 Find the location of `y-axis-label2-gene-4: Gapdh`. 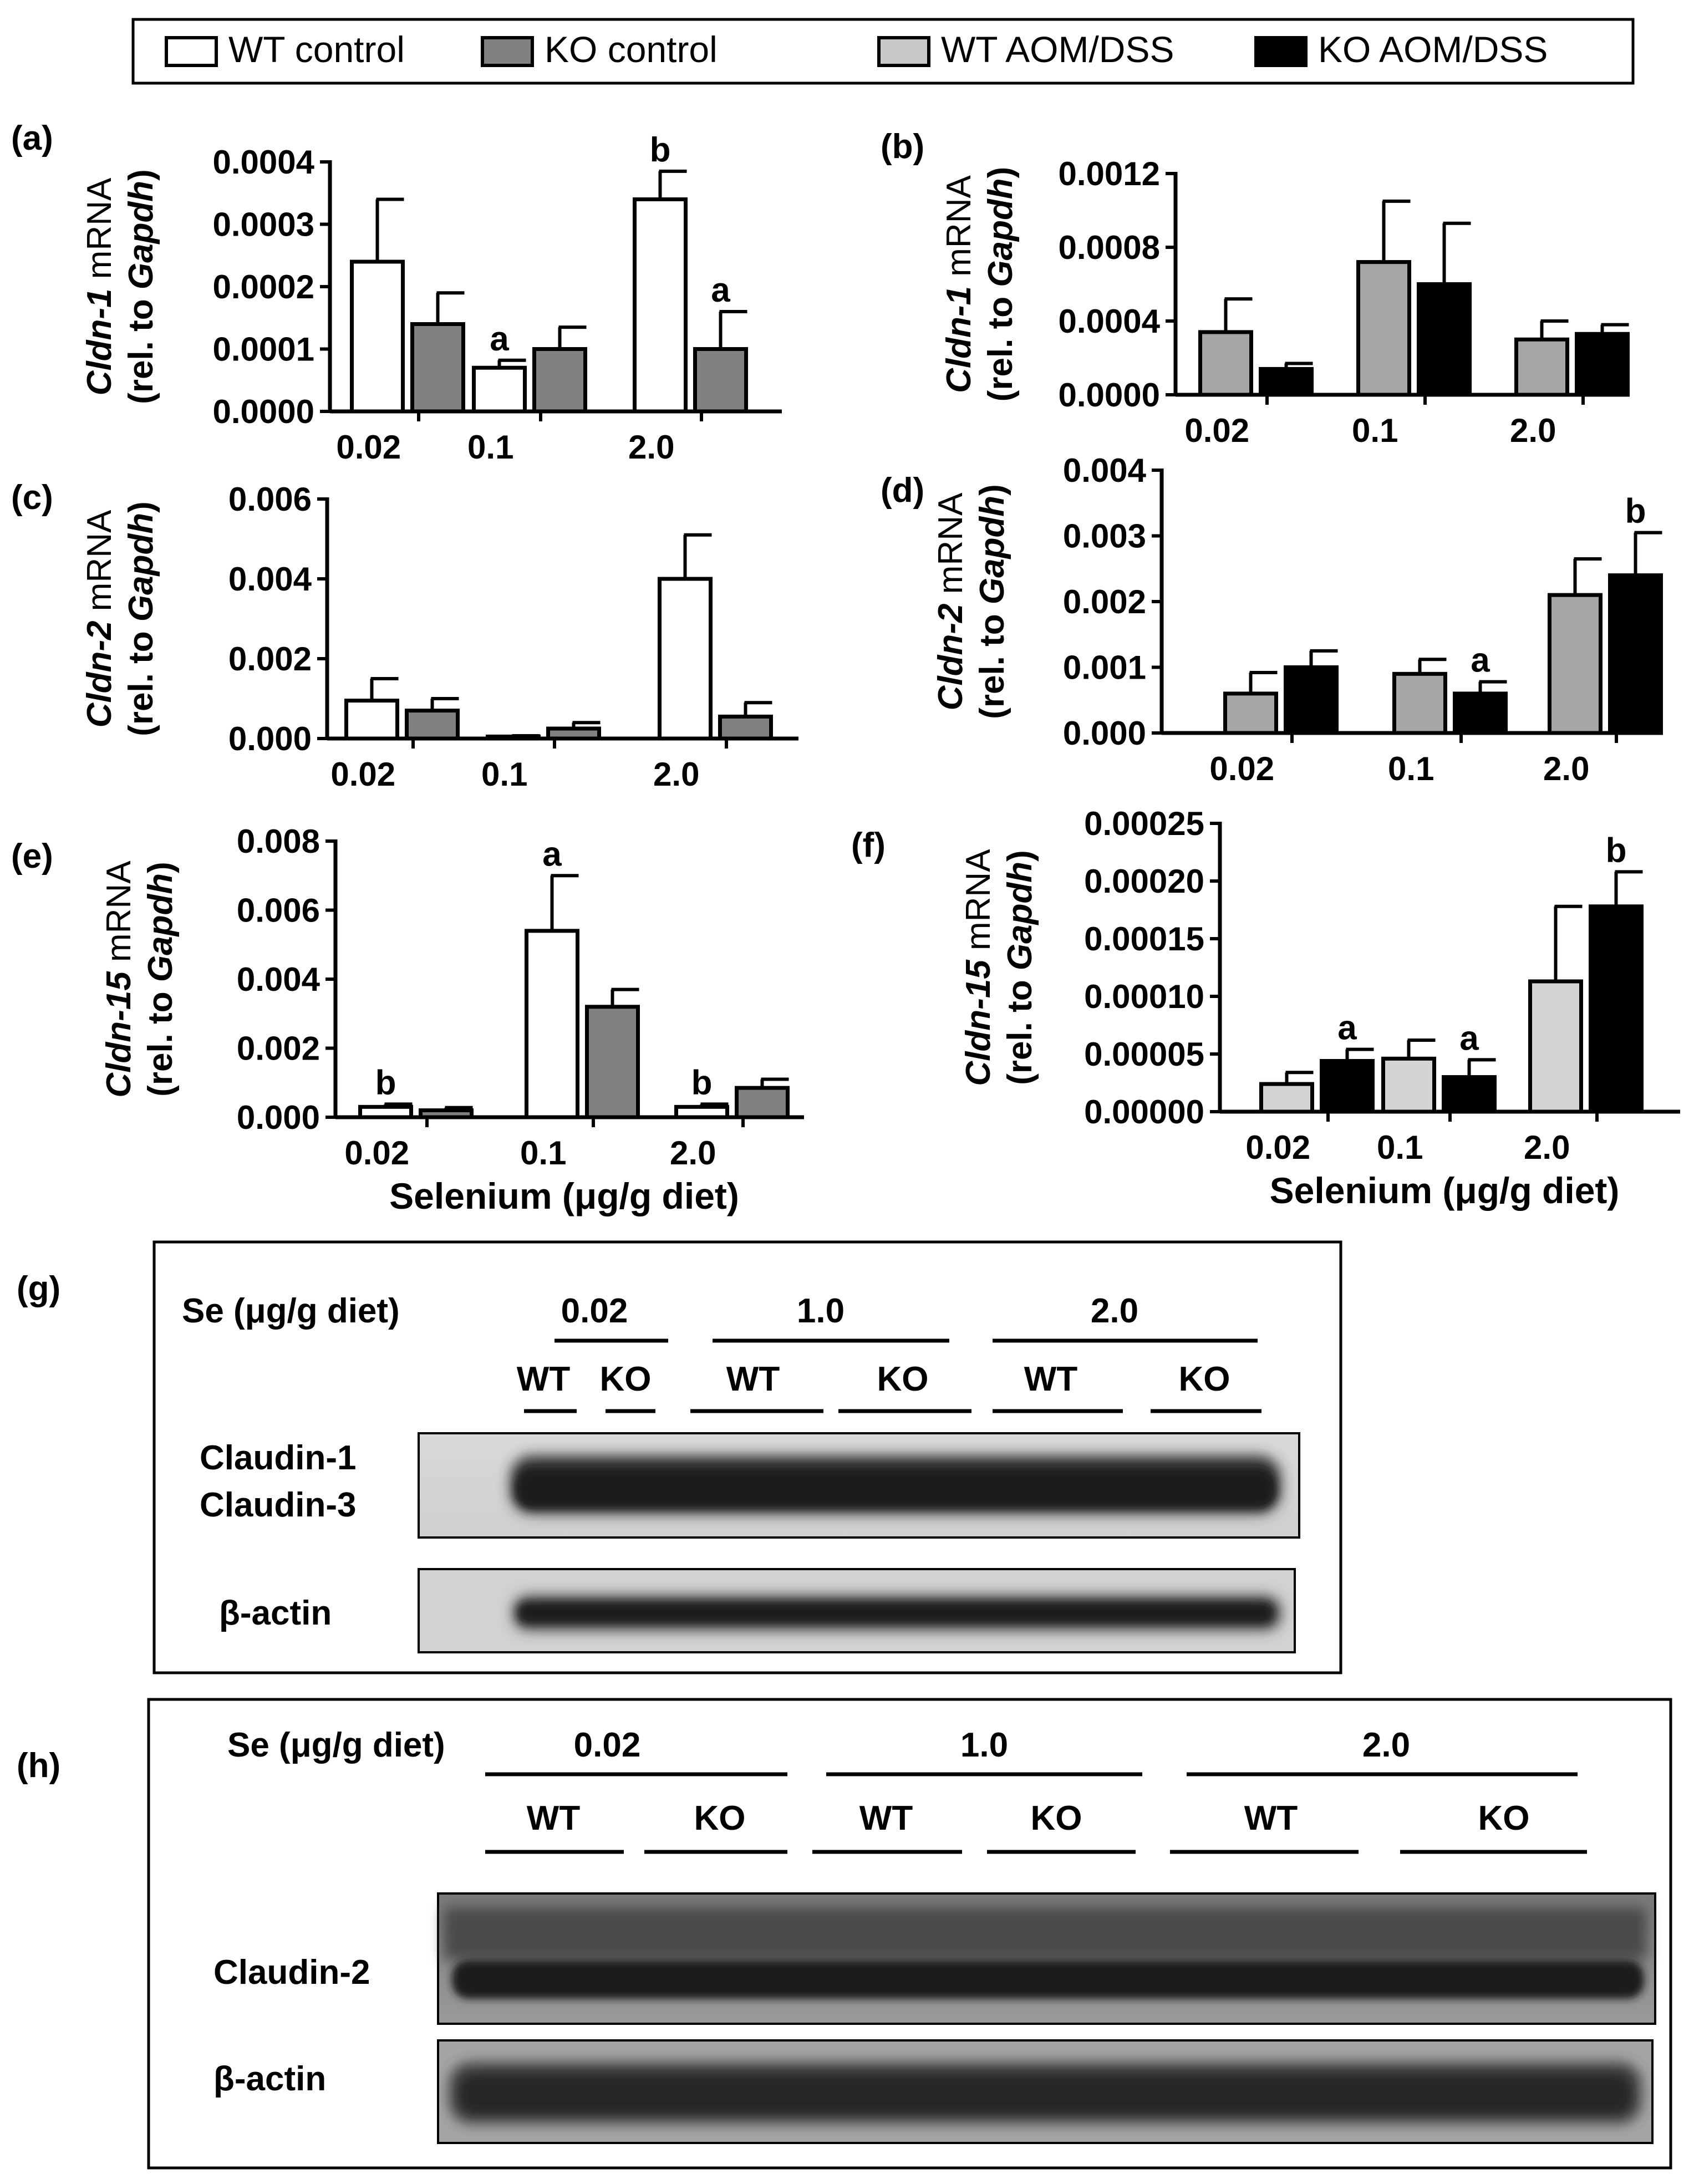

y-axis-label2-gene-4: Gapdh is located at coordinates (160, 928).